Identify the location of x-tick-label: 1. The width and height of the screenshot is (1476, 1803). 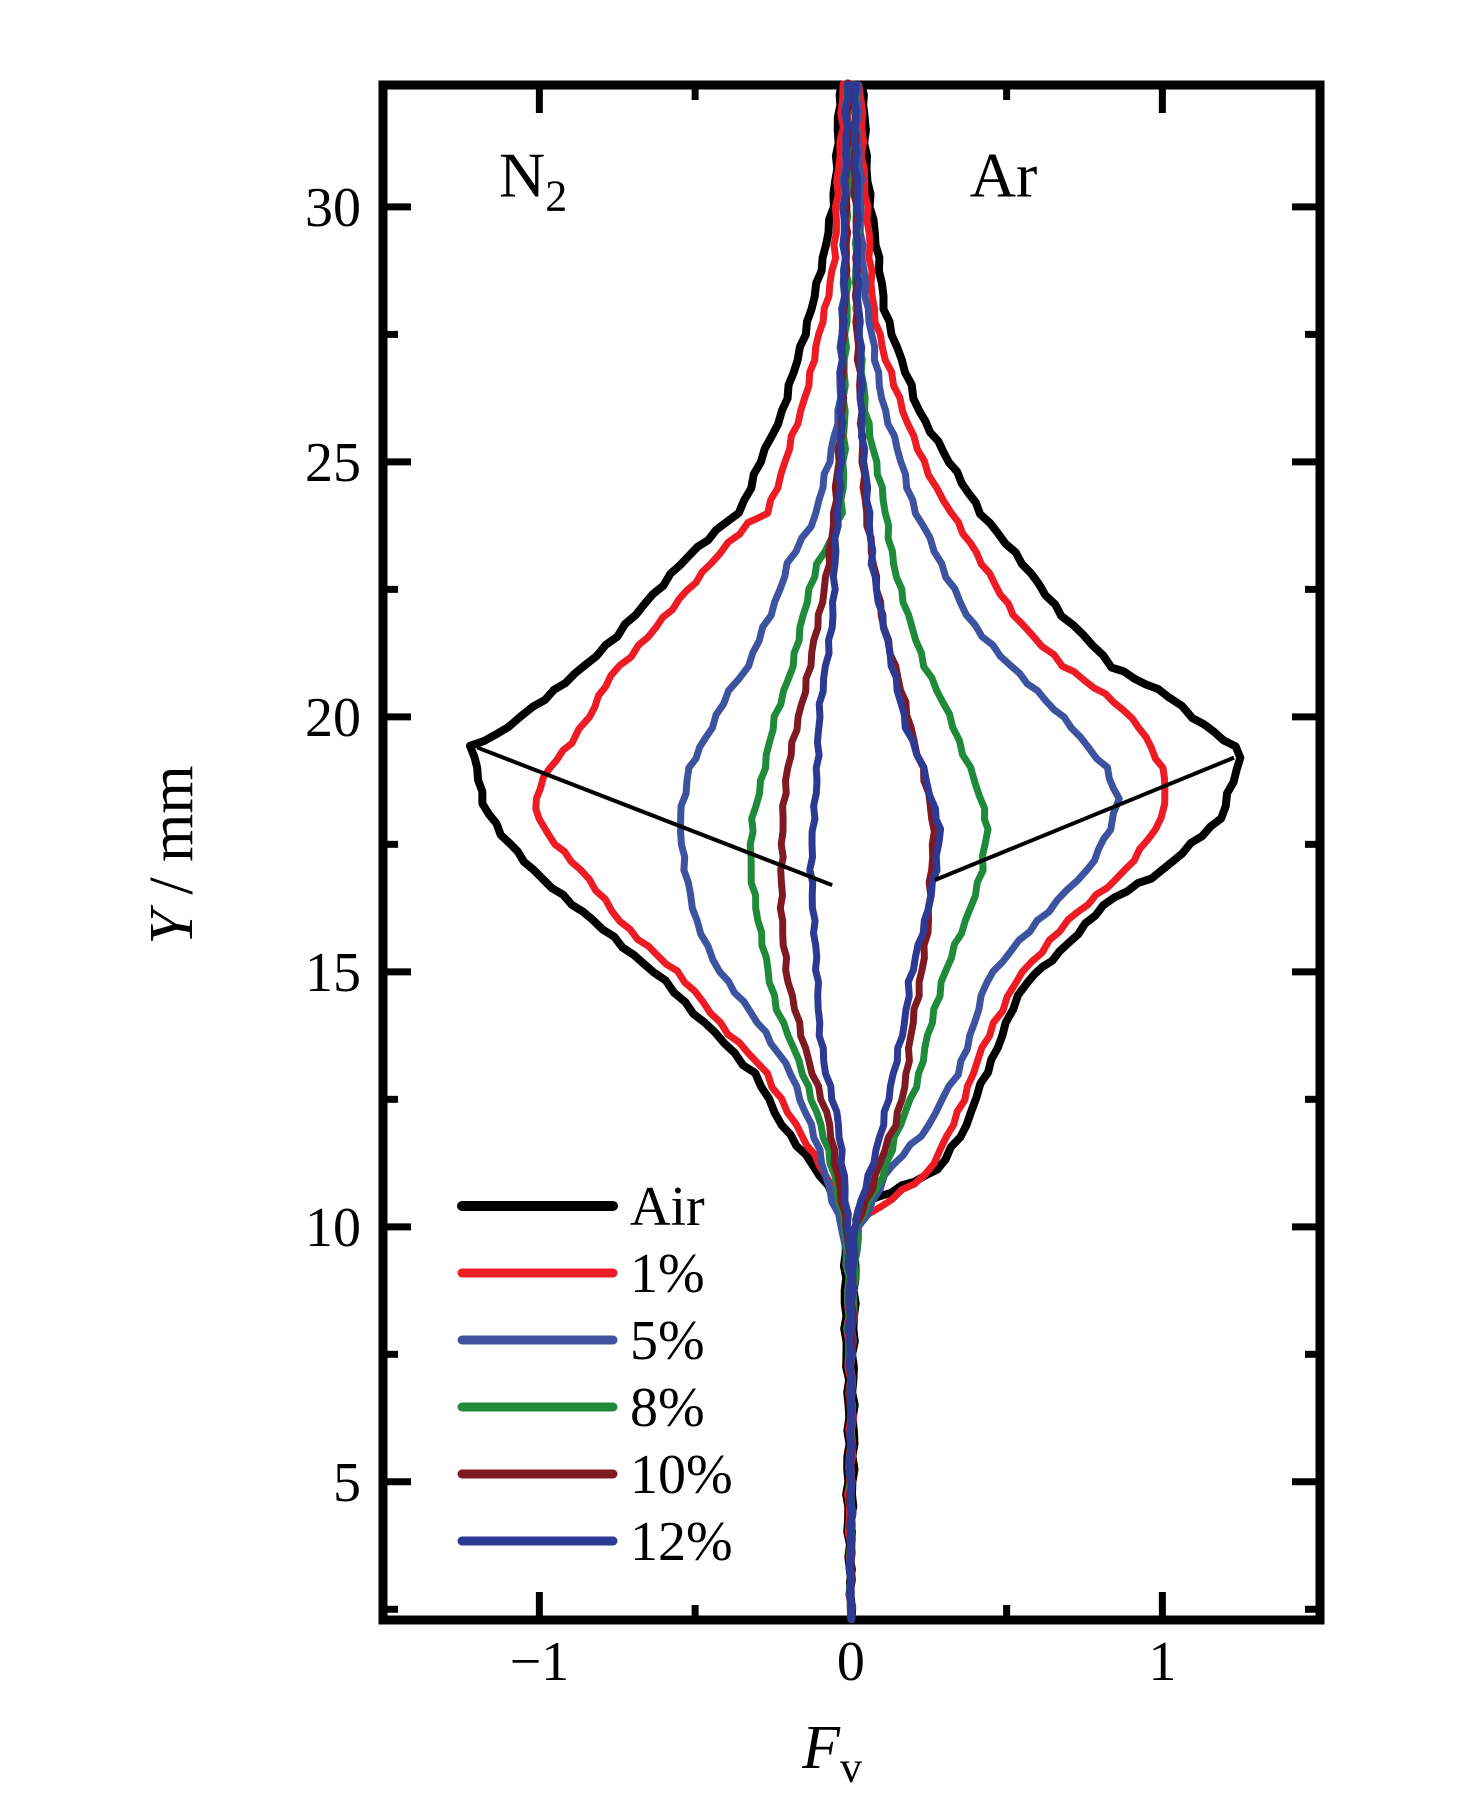
(1162, 1662).